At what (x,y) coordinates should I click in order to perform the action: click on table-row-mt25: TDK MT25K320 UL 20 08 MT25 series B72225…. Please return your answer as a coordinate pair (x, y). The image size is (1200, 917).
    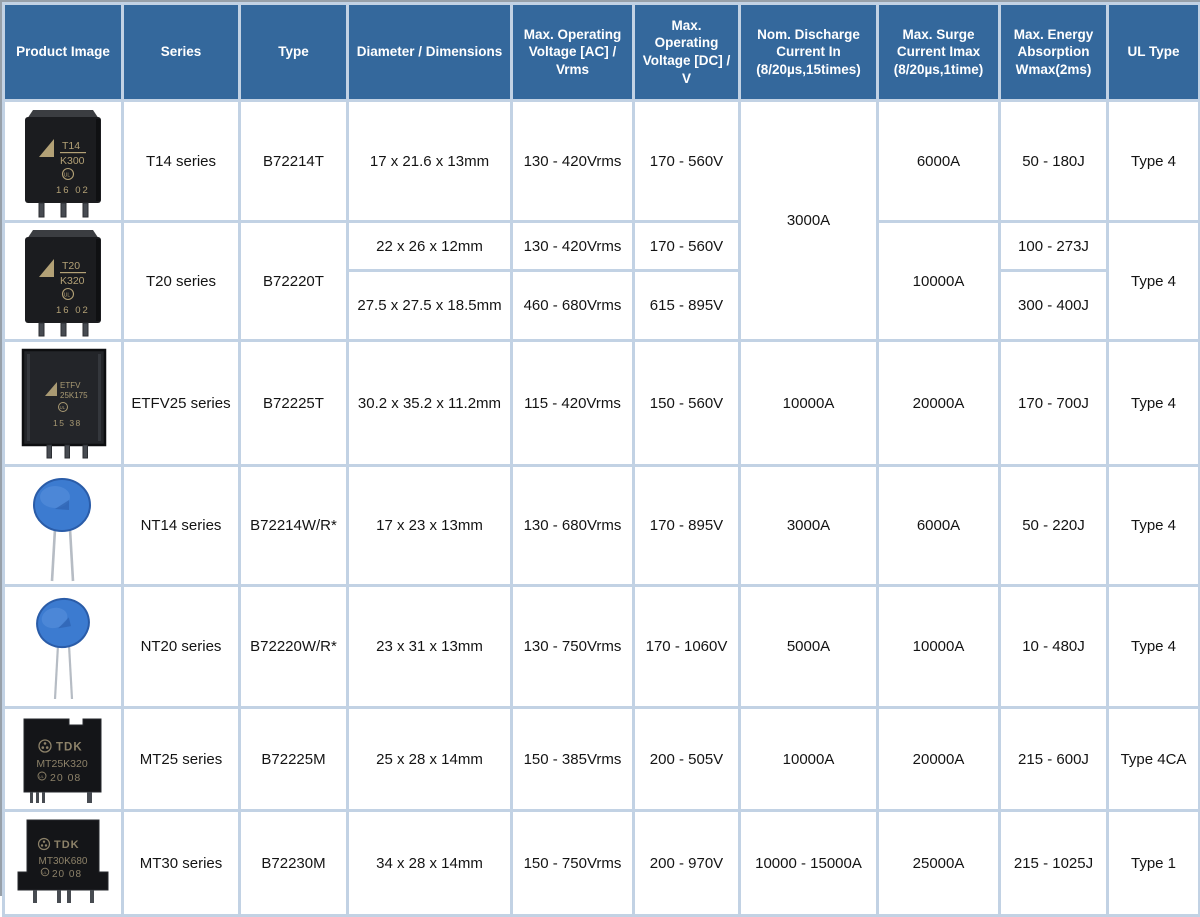
    Looking at the image, I should click on (601, 759).